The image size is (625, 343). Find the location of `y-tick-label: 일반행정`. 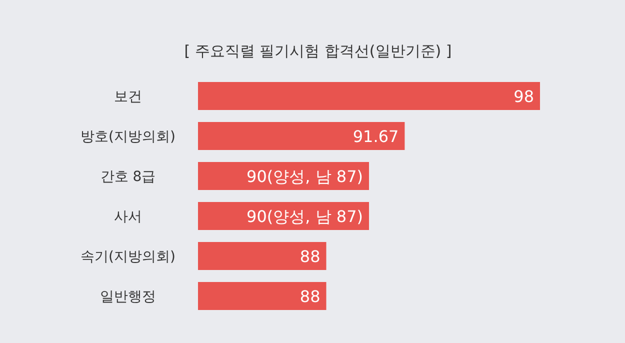

y-tick-label: 일반행정 is located at coordinates (128, 297).